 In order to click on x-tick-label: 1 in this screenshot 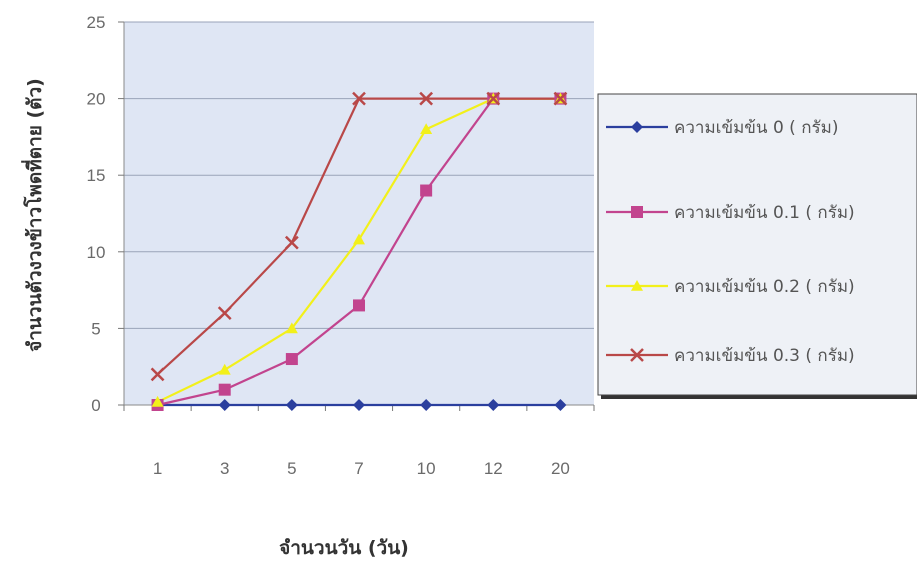, I will do `click(157, 468)`.